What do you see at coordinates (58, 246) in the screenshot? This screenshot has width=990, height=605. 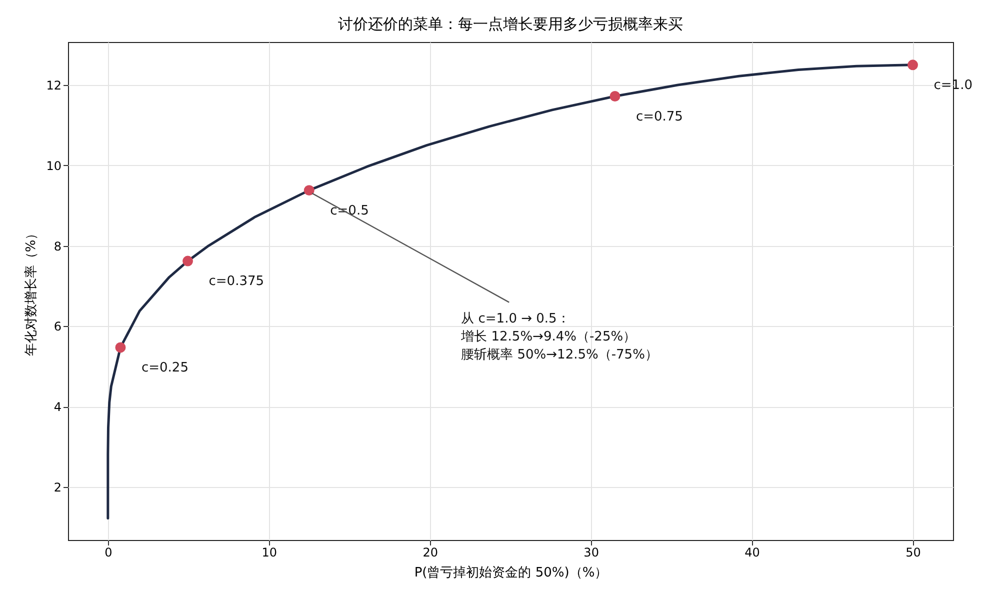 I see `y-tick-label: 8` at bounding box center [58, 246].